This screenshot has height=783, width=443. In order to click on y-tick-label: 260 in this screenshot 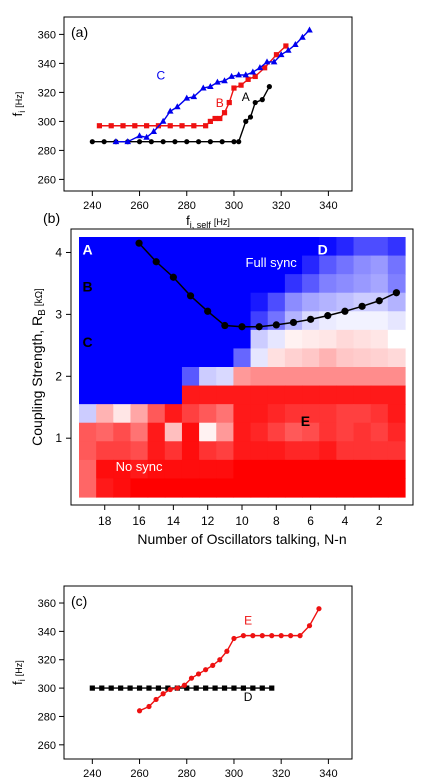, I will do `click(47, 180)`.